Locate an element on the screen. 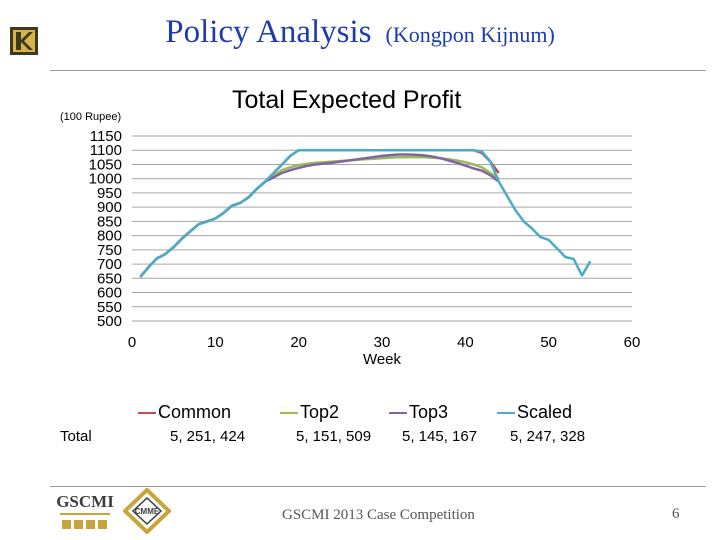  x-tick-label: 40 is located at coordinates (465, 342).